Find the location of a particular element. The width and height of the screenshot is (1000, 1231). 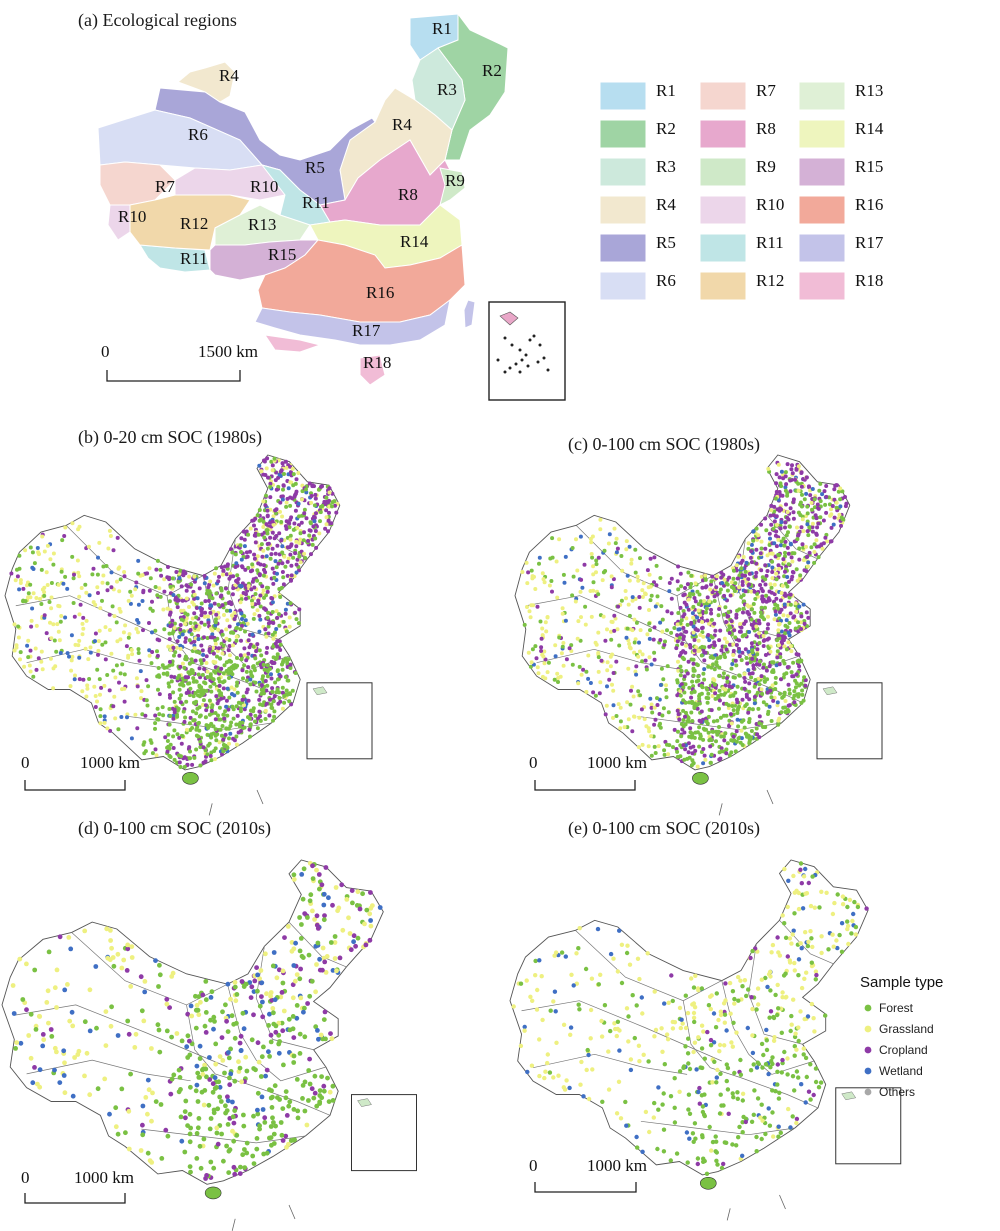

hainan-island is located at coordinates (708, 1183).